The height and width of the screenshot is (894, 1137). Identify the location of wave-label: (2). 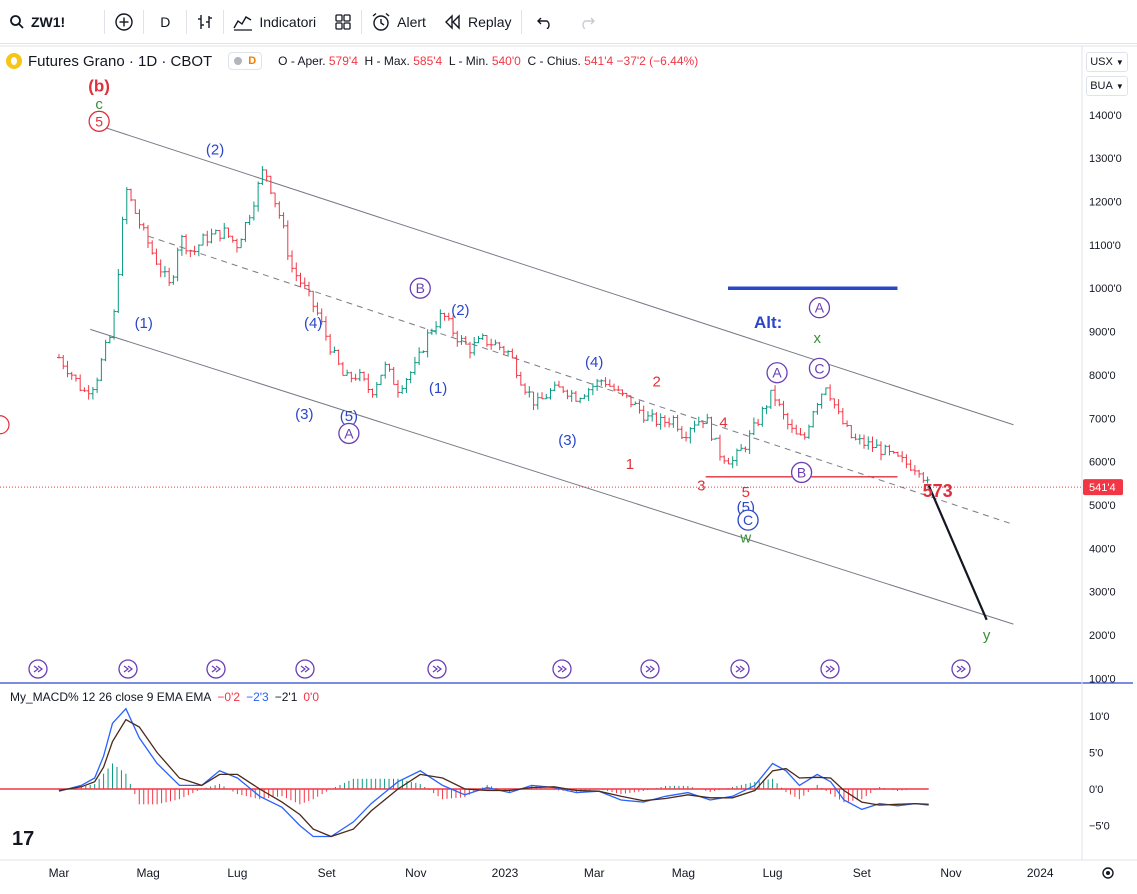
(215, 149).